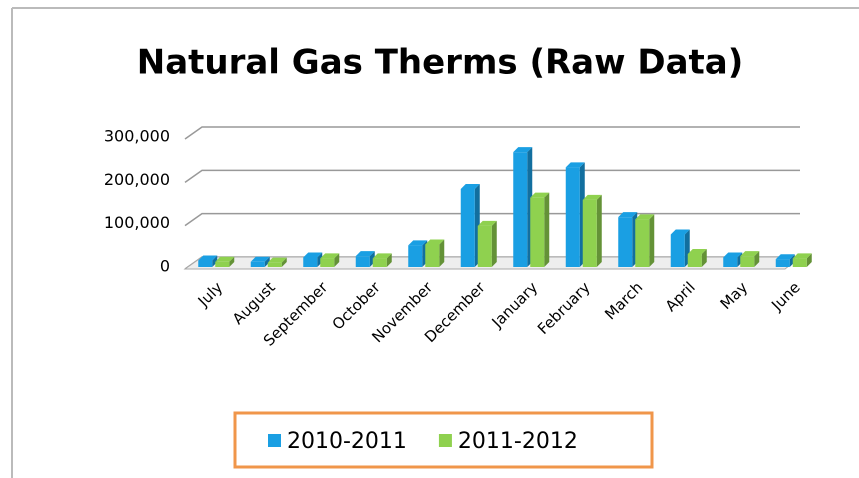 The height and width of the screenshot is (478, 859). I want to click on legend-box, so click(443, 440).